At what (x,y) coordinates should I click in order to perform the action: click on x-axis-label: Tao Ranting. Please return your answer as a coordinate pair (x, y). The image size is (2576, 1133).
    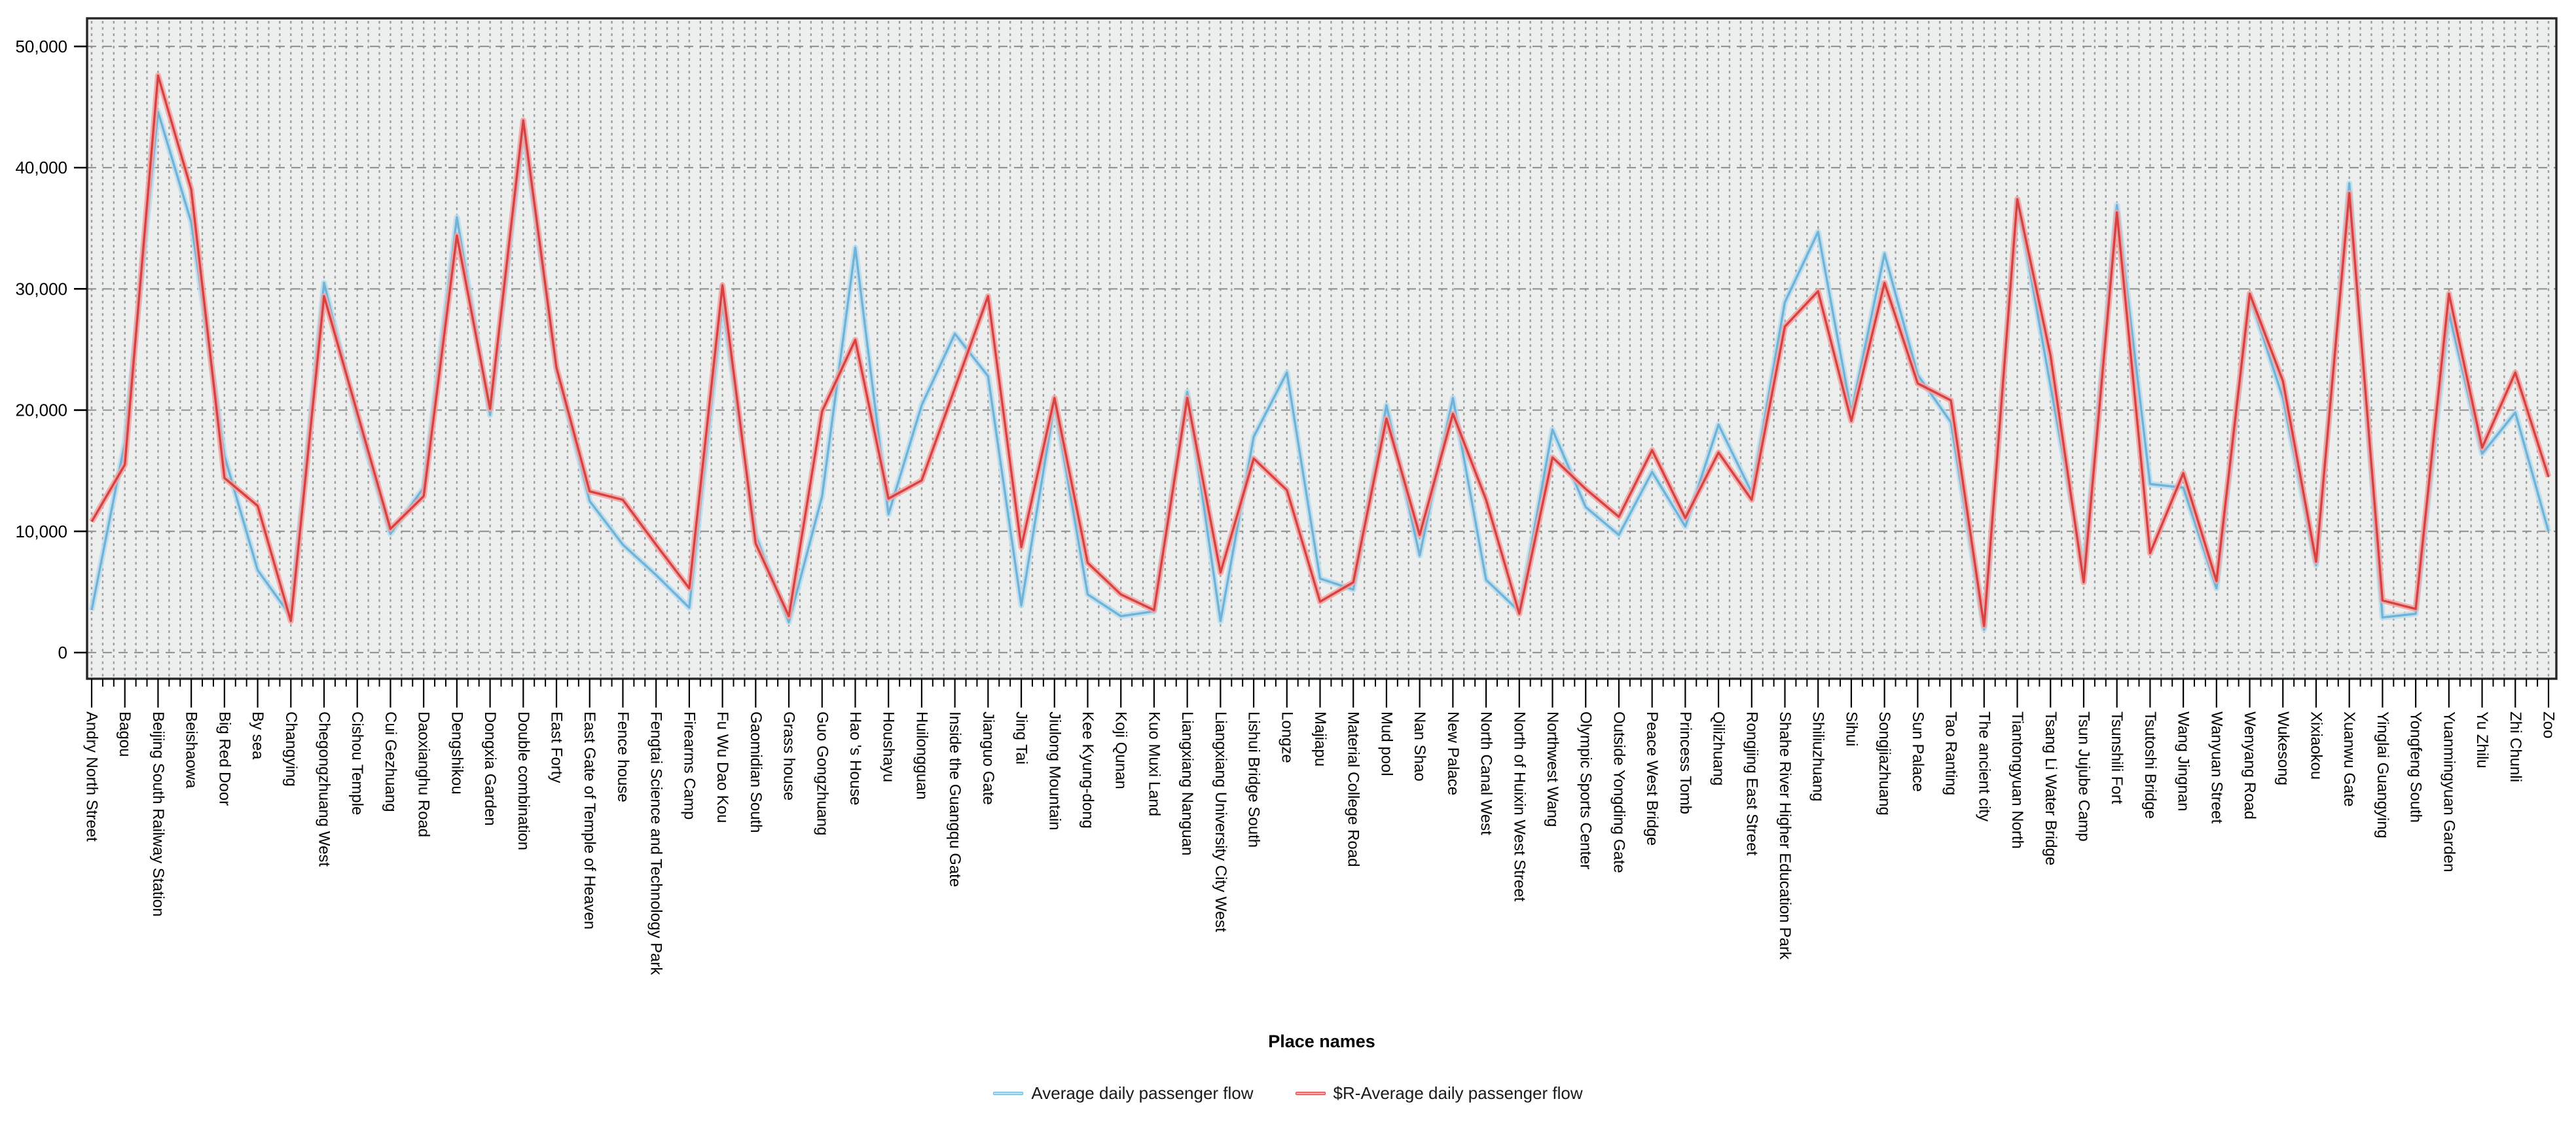
    Looking at the image, I should click on (1951, 753).